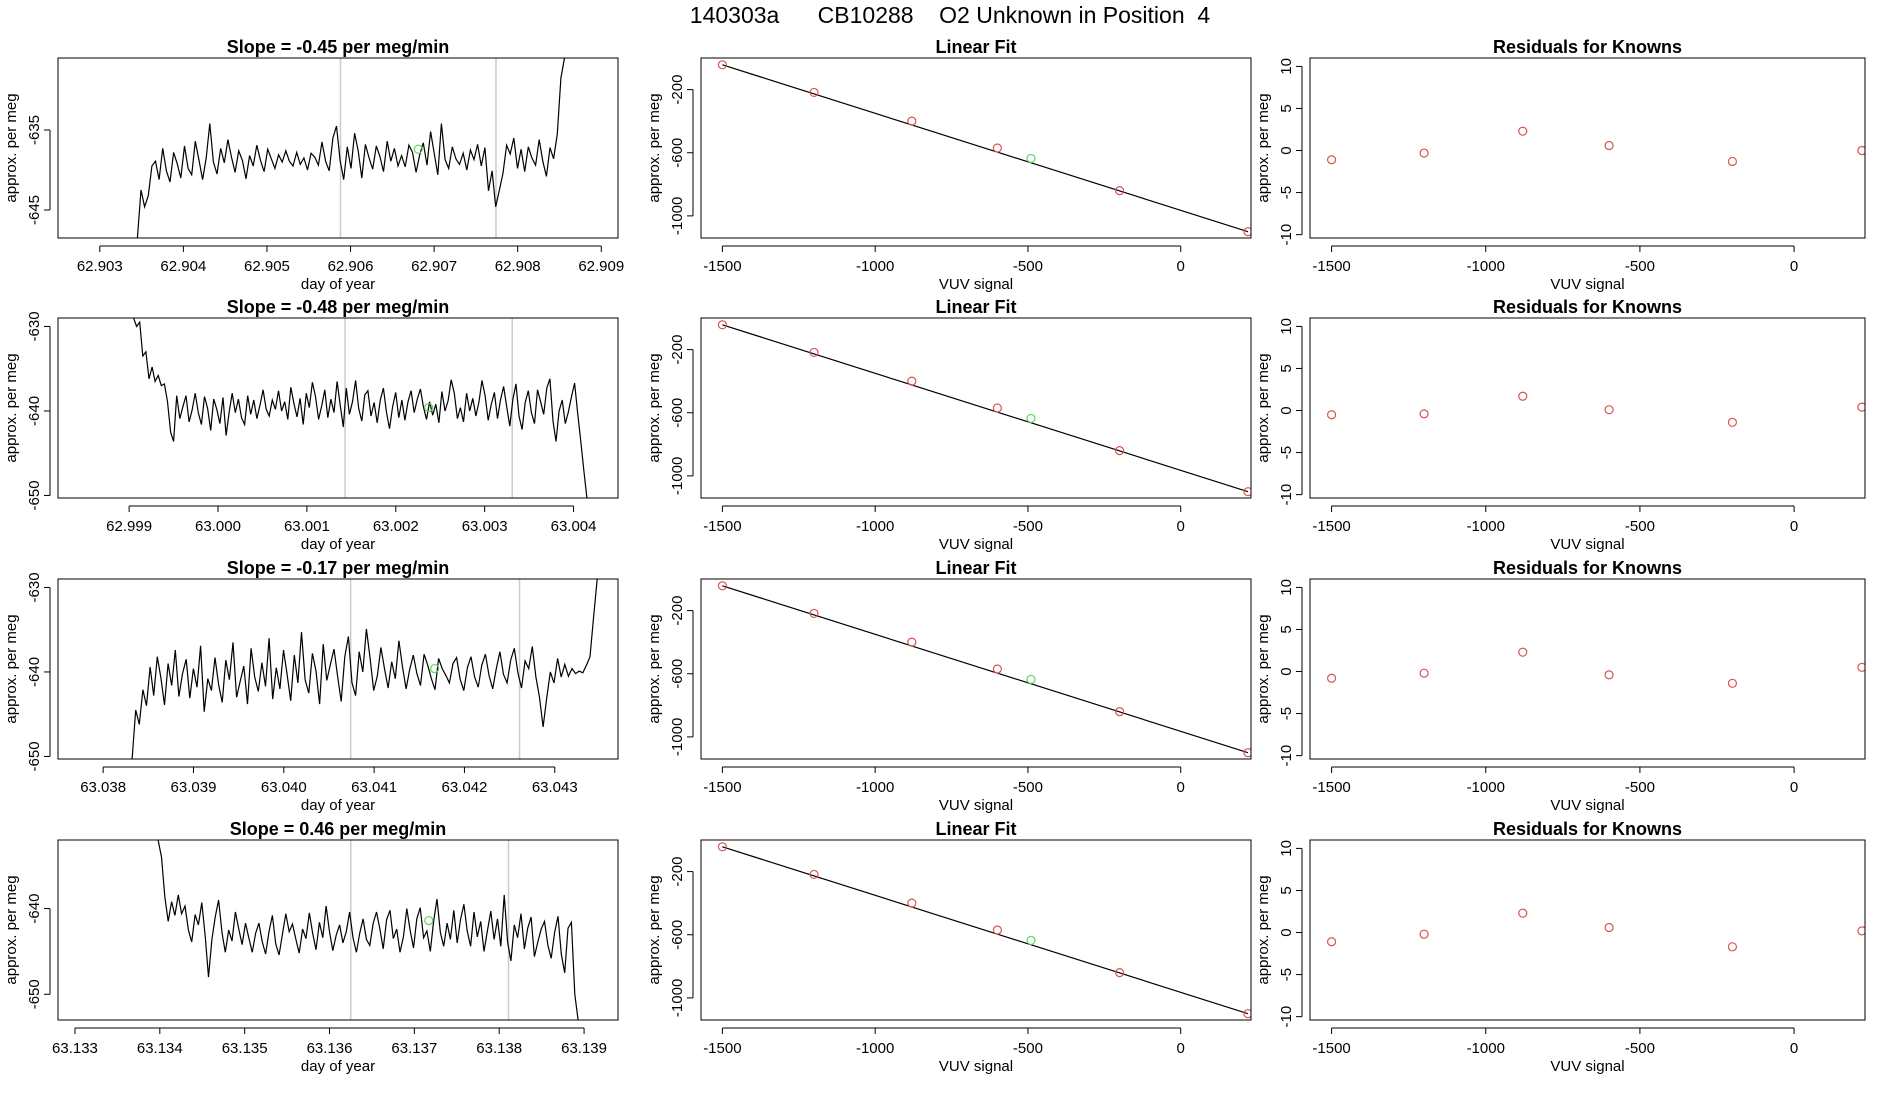  Describe the element at coordinates (284, 787) in the screenshot. I see `x-tick-label: 63.040` at that location.